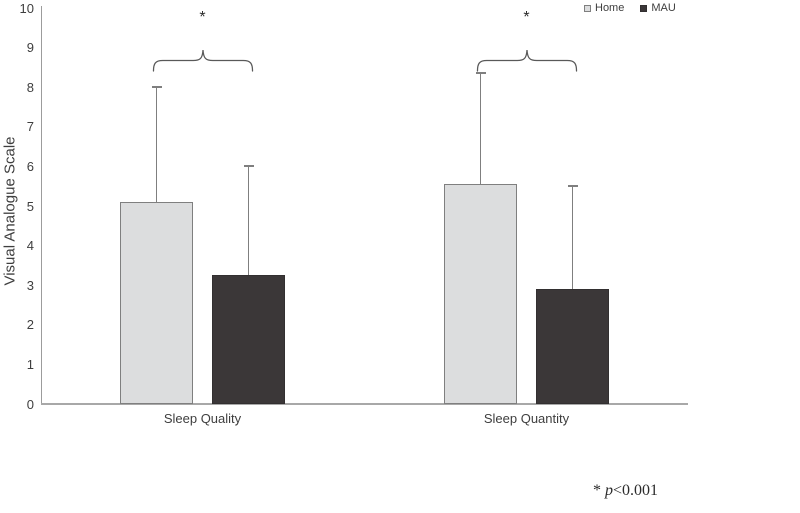  I want to click on home-series-swatch-icon, so click(587, 8).